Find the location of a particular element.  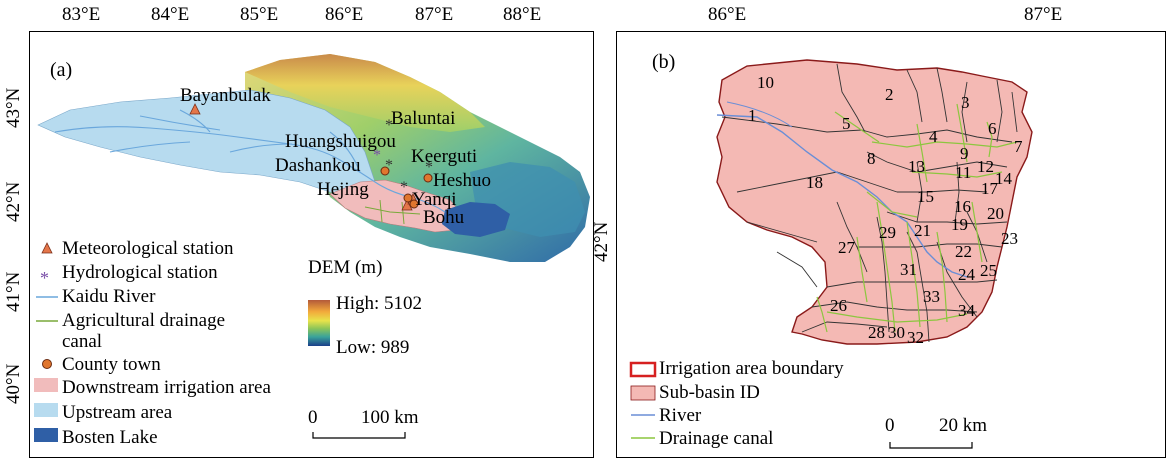

panel-a-label: (a) is located at coordinates (61, 70).